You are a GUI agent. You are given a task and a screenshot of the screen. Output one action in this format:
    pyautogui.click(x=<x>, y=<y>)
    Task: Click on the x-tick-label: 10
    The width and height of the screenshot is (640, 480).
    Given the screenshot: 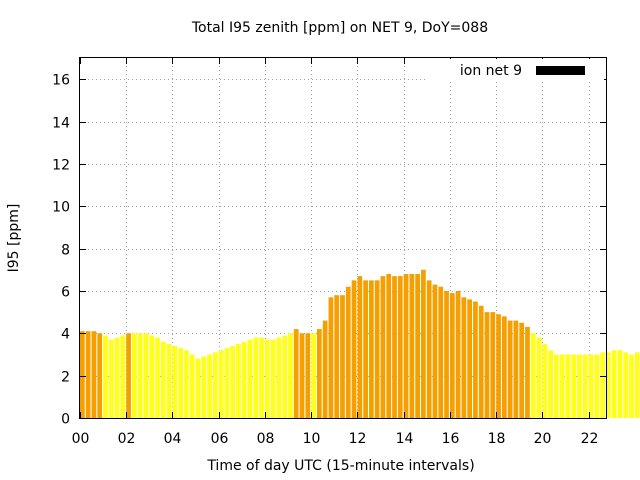 What is the action you would take?
    pyautogui.click(x=312, y=439)
    